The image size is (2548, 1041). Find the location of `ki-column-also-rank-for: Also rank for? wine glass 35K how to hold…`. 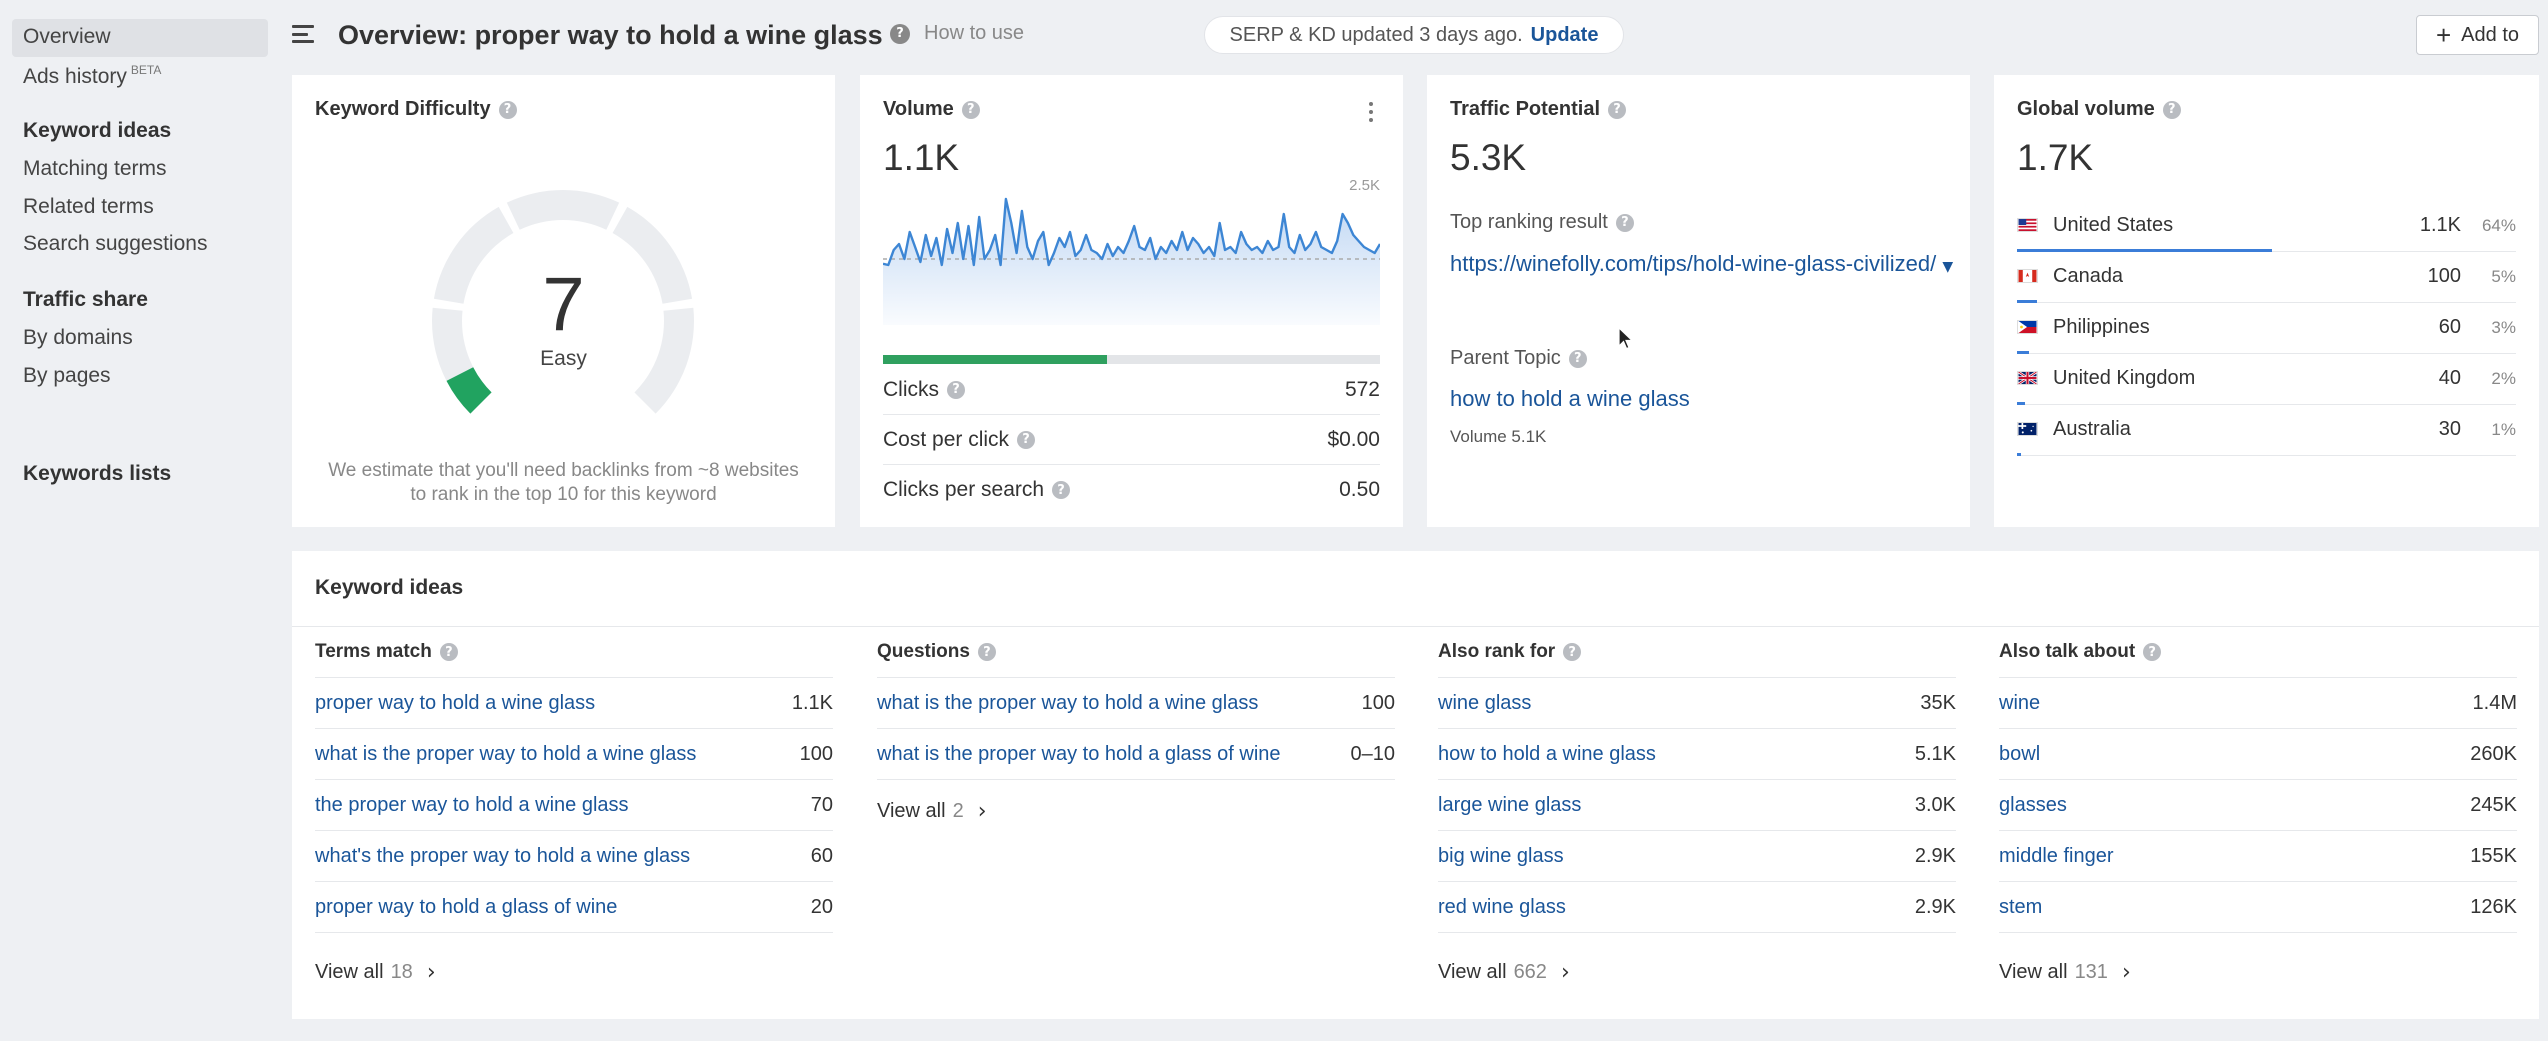

ki-column-also-rank-for: Also rank for? wine glass 35K how to hold… is located at coordinates (1697, 819).